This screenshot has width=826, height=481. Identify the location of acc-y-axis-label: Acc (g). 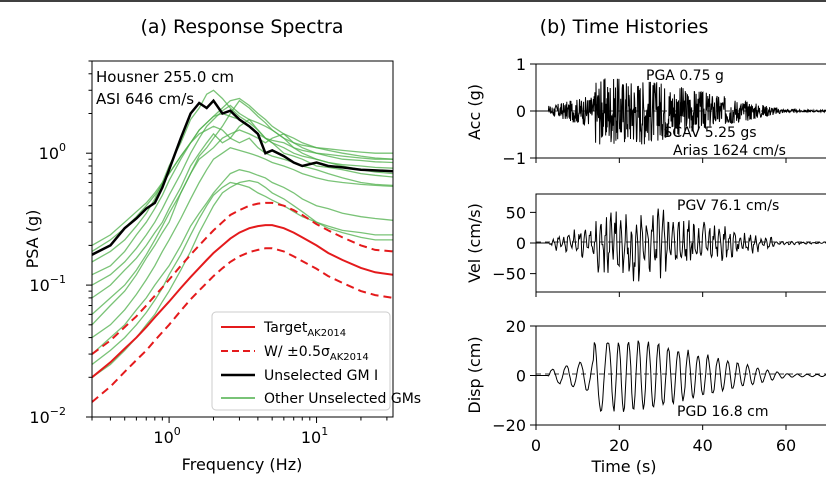
(474, 112).